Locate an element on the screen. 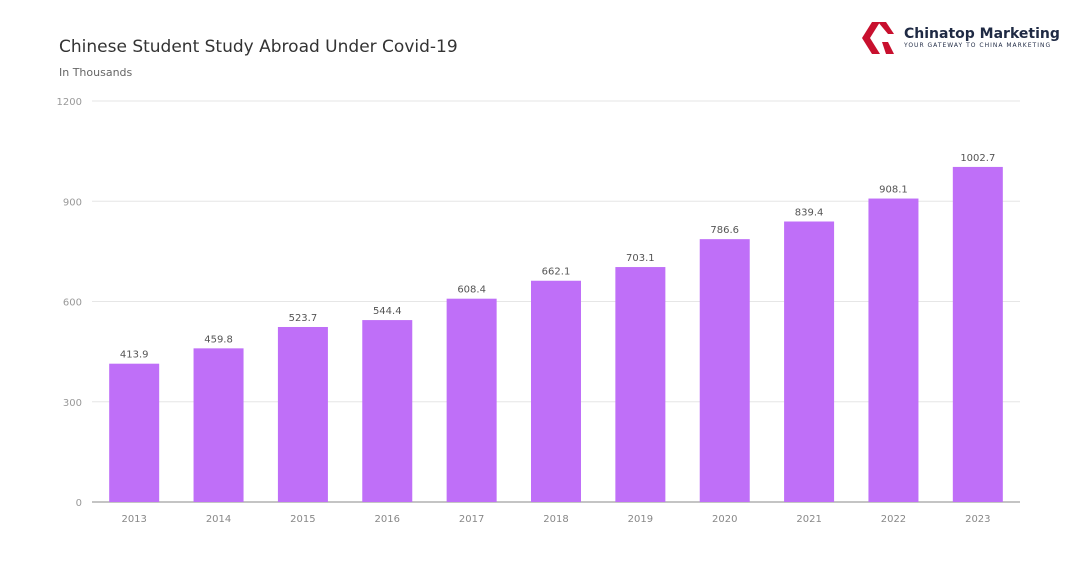 The width and height of the screenshot is (1080, 565). data-label: 703.1 is located at coordinates (640, 258).